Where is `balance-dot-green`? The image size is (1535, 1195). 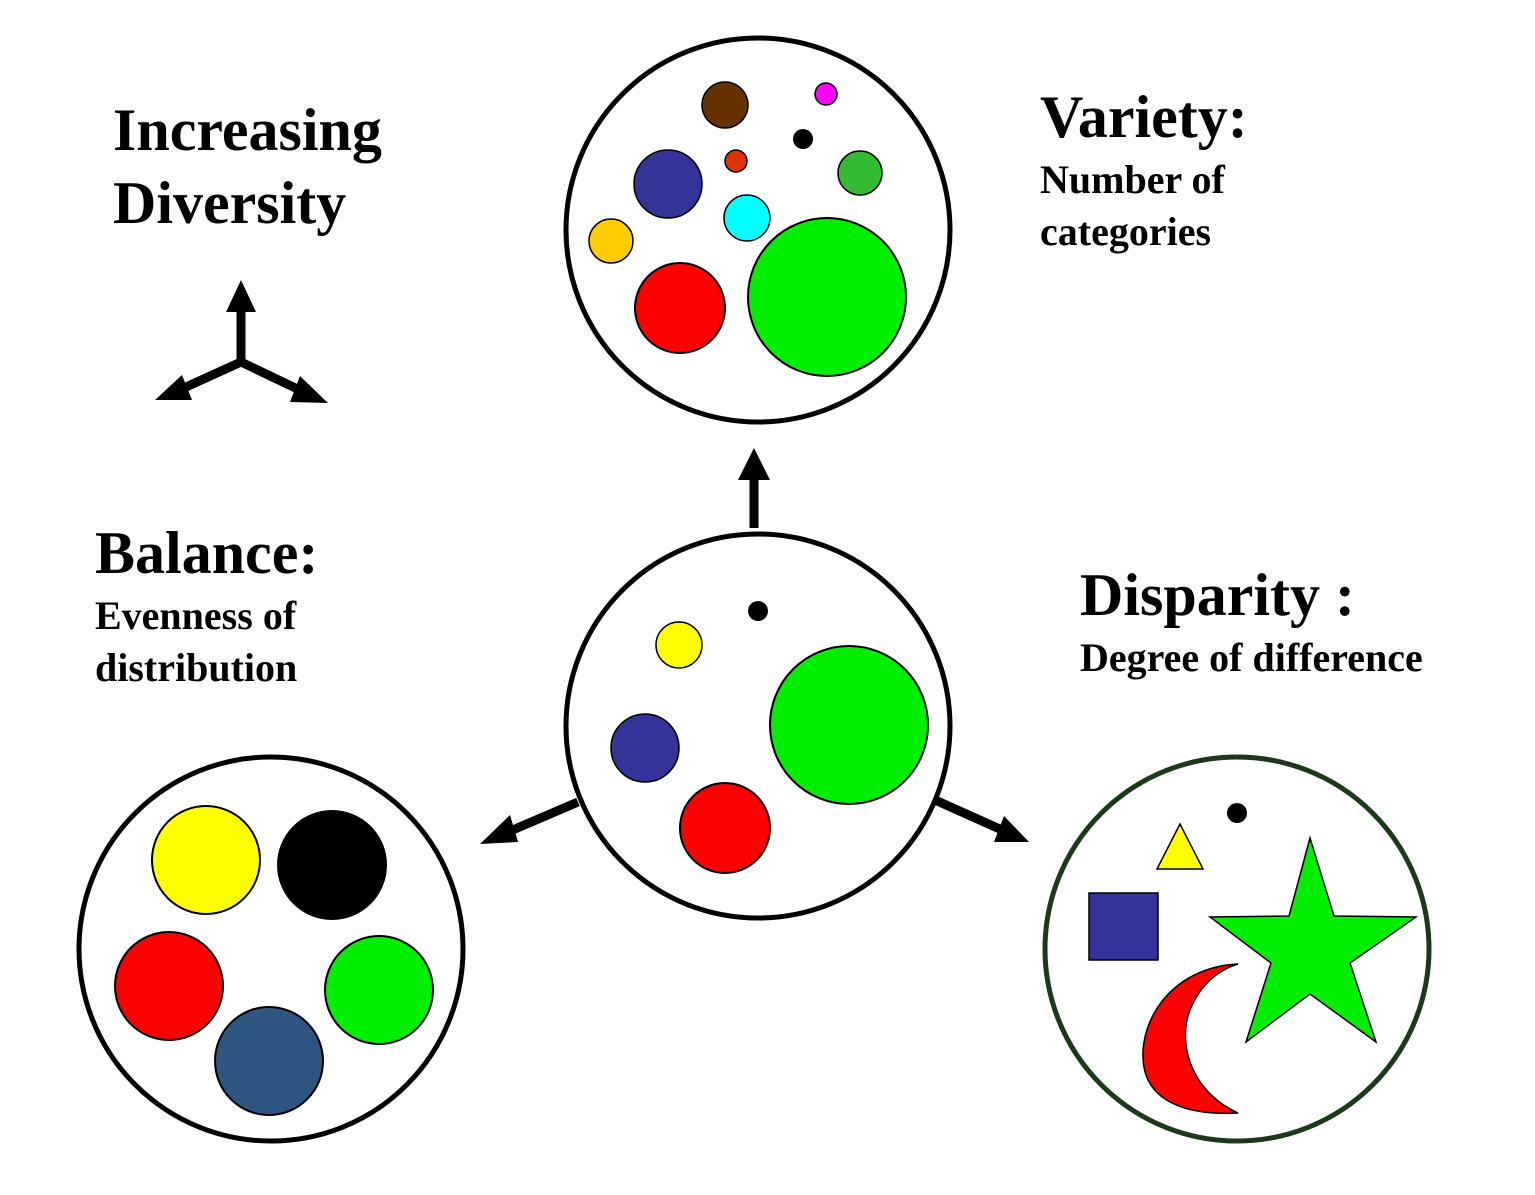
balance-dot-green is located at coordinates (379, 990).